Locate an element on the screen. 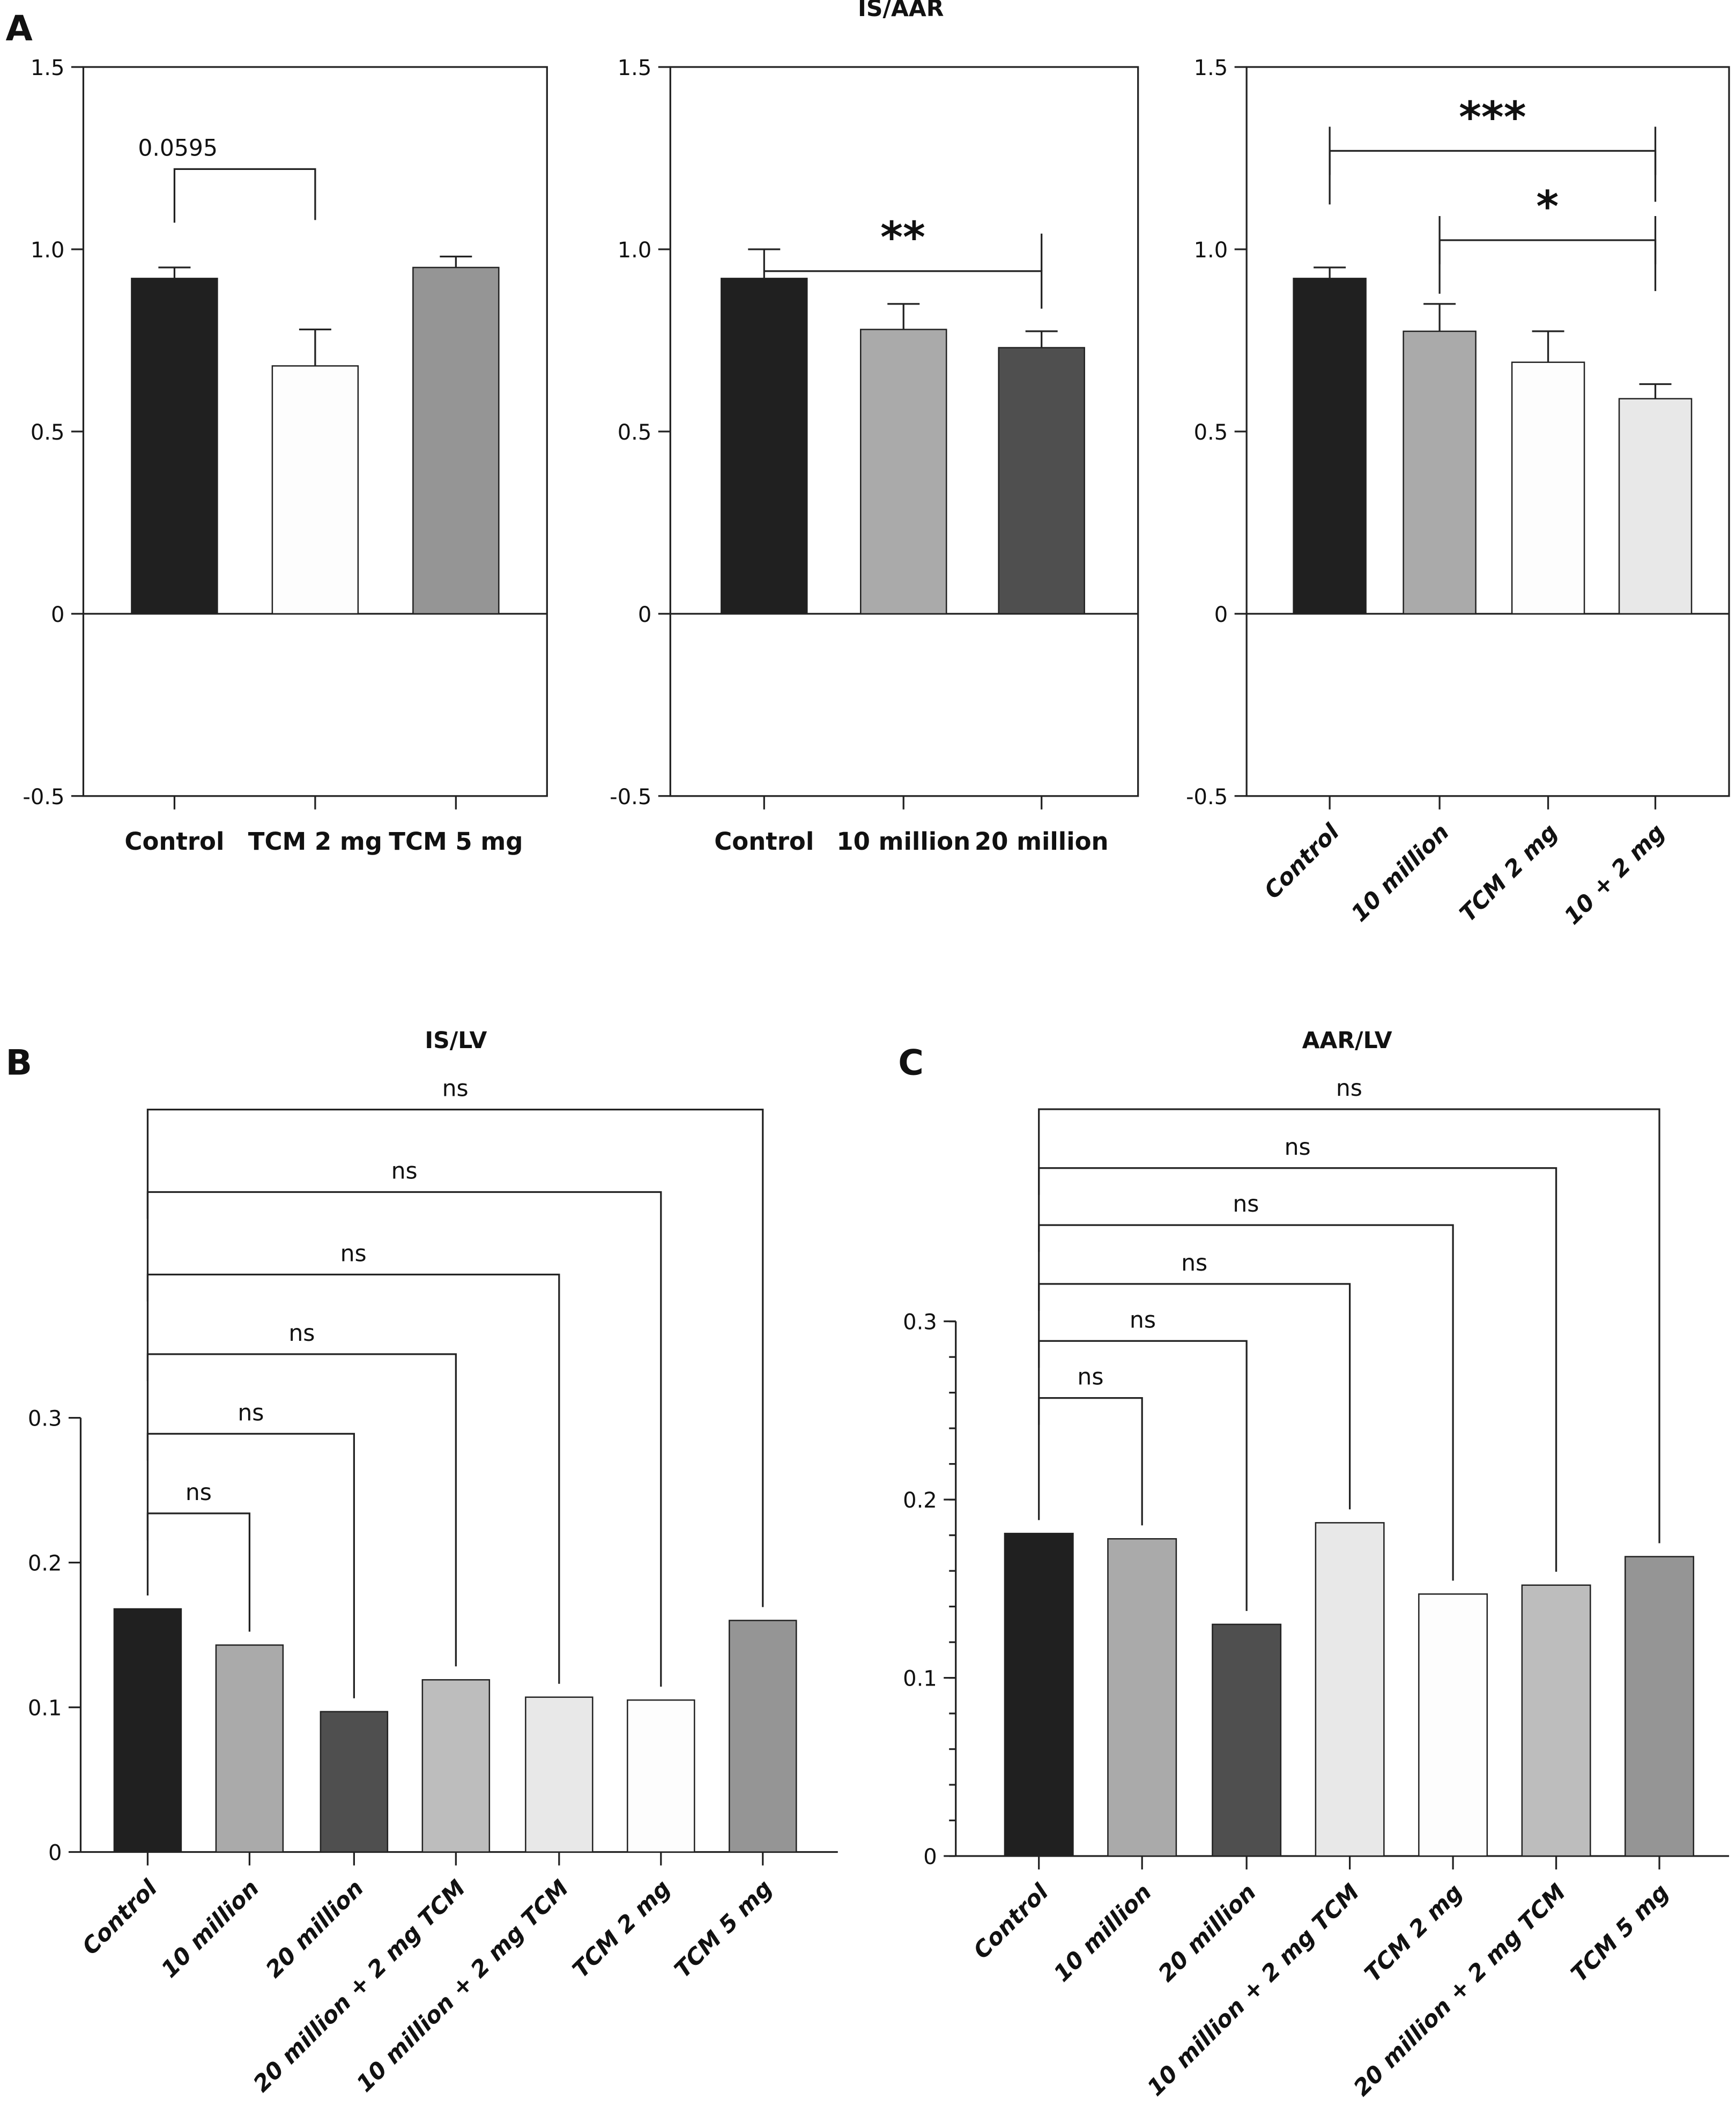 Image resolution: width=1736 pixels, height=2108 pixels. significance-label: *** is located at coordinates (1493, 117).